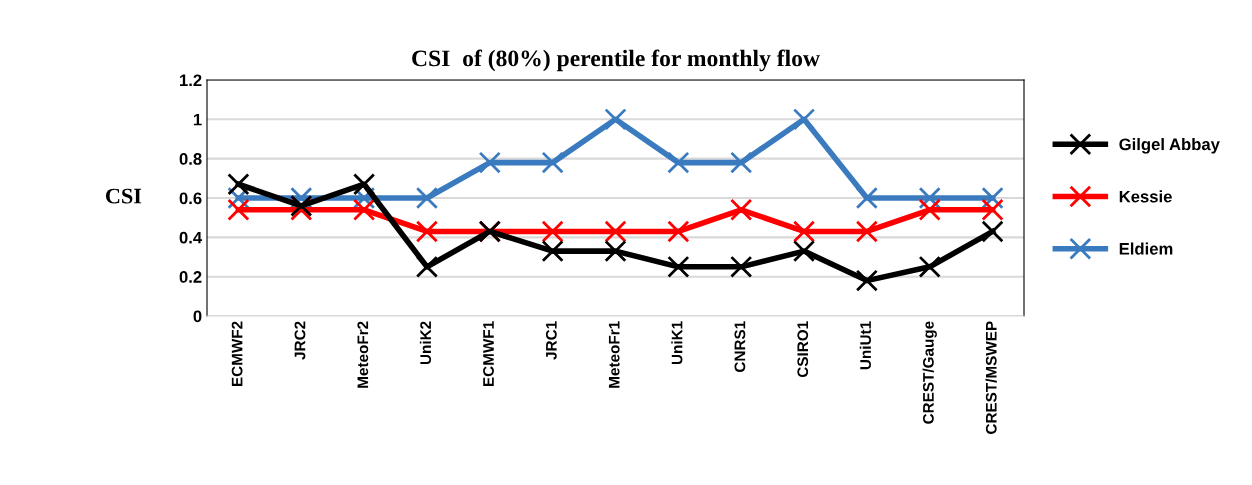 The width and height of the screenshot is (1252, 485). Describe the element at coordinates (488, 354) in the screenshot. I see `x-tick-label: ECMWF1` at that location.